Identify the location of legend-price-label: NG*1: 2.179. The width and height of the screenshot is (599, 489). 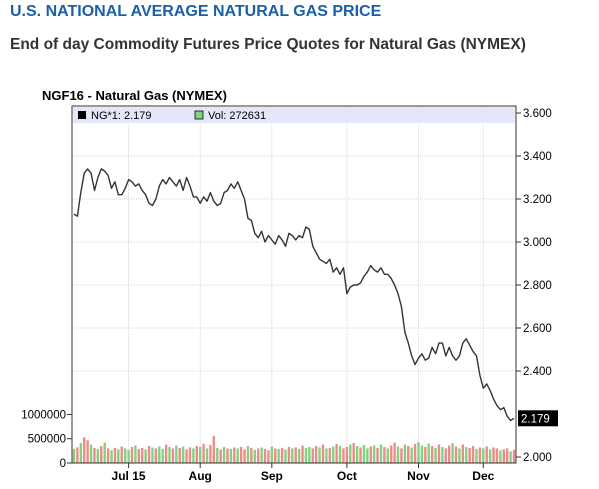
(121, 116).